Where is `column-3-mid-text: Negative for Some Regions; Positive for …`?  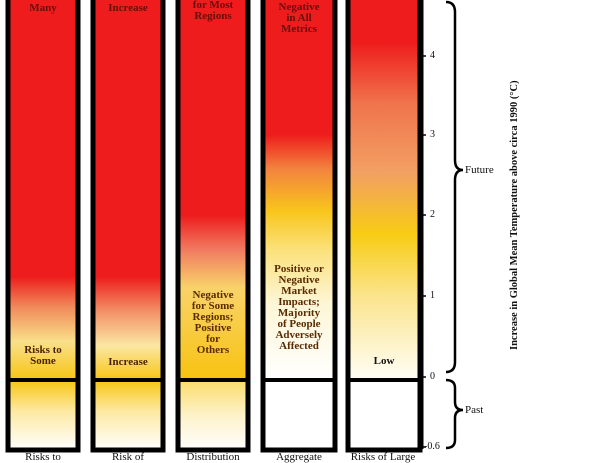 column-3-mid-text: Negative for Some Regions; Positive for … is located at coordinates (213, 322).